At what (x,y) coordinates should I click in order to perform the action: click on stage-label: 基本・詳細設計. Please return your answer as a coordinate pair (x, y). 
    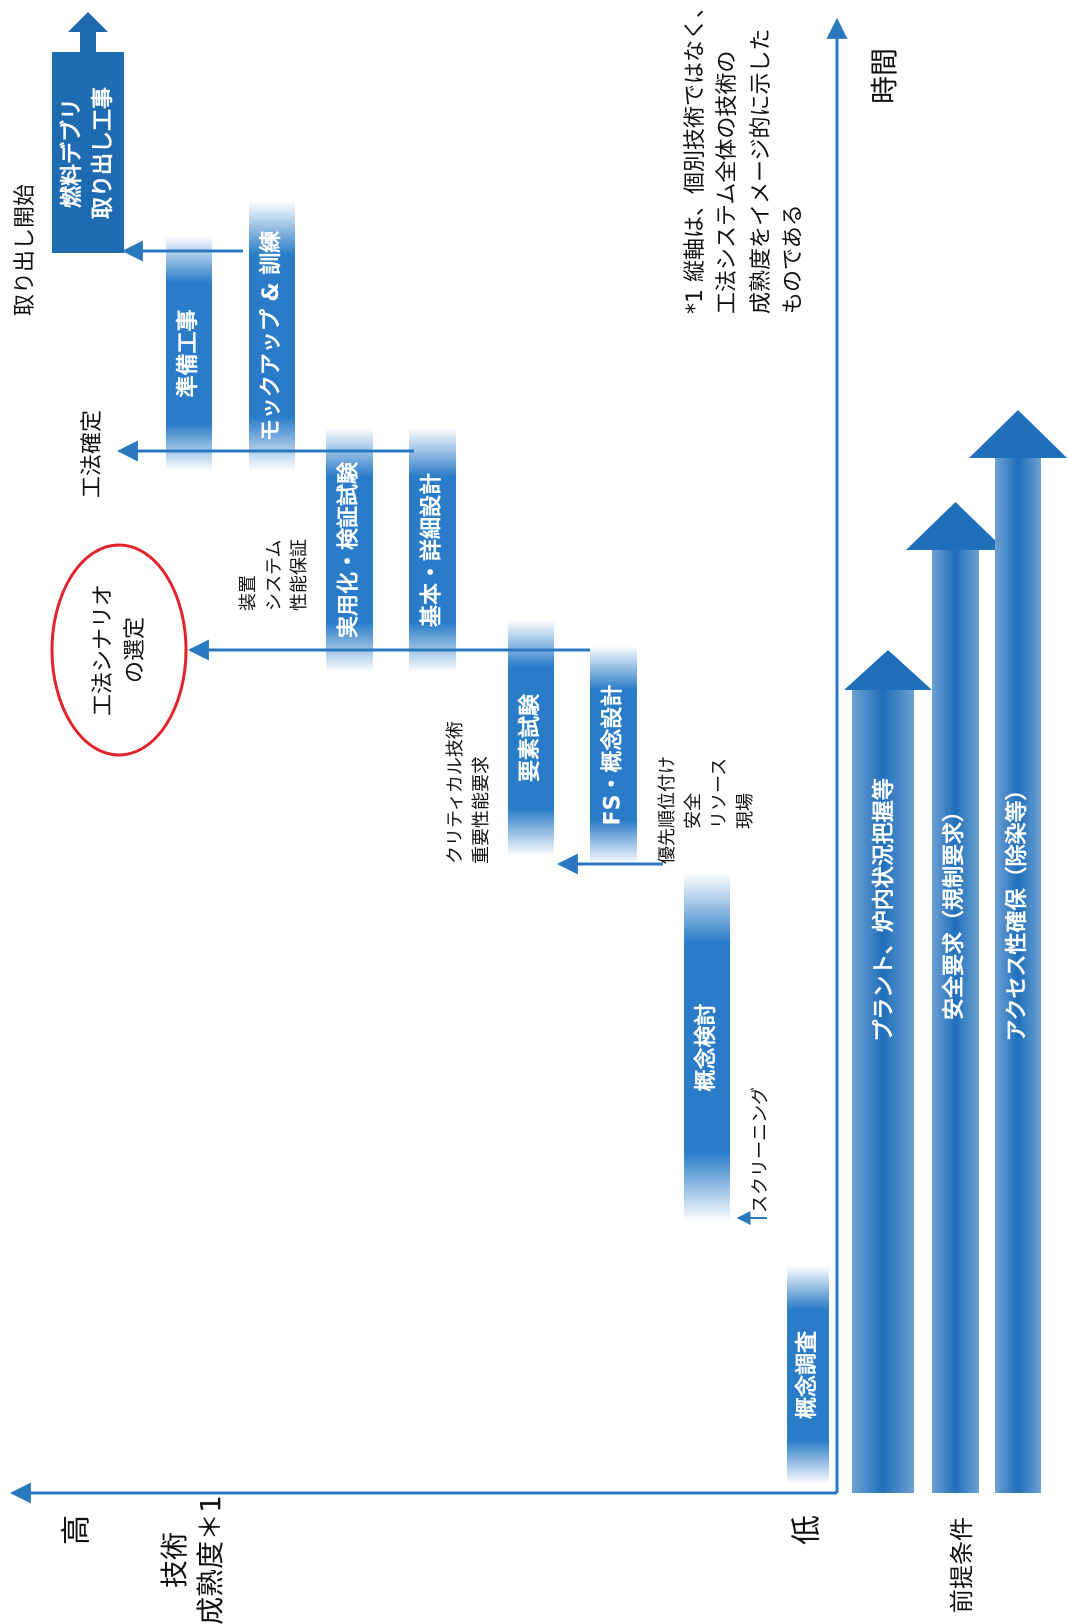
    Looking at the image, I should click on (432, 550).